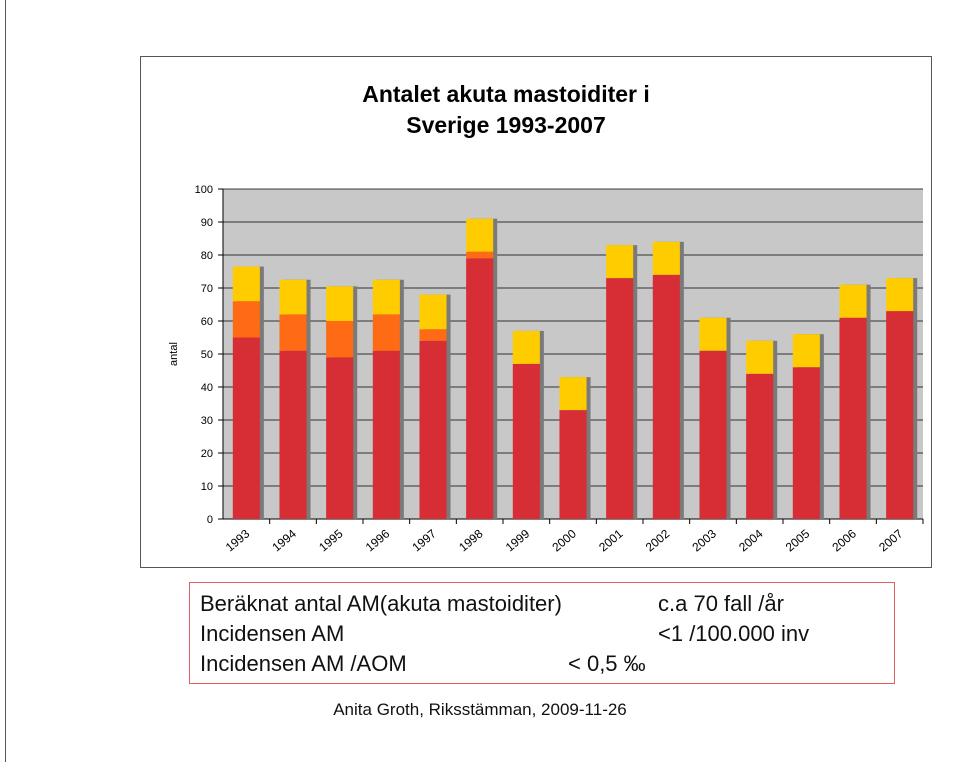  I want to click on bar-segment-2003-s3, so click(713, 334).